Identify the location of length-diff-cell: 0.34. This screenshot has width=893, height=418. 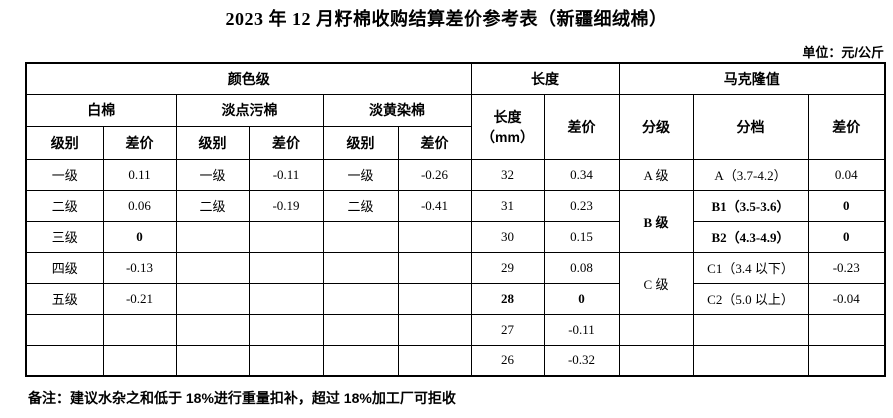
(581, 174).